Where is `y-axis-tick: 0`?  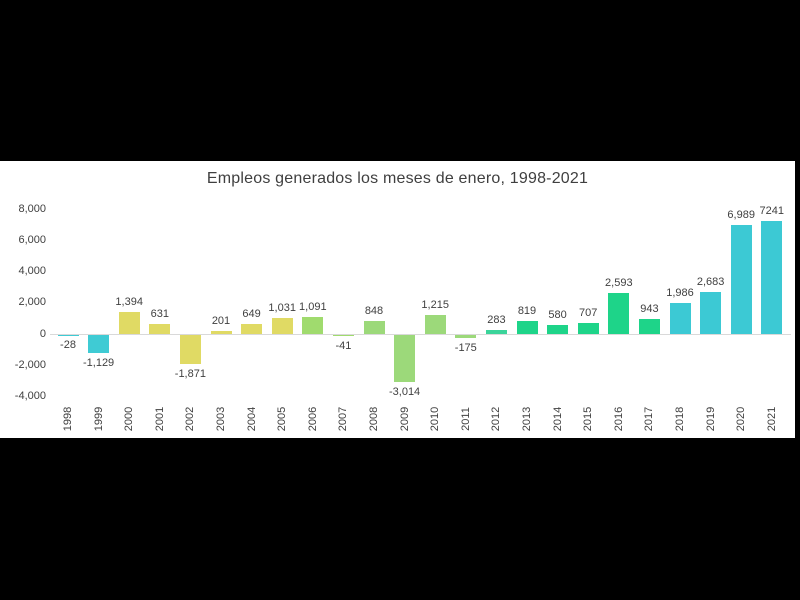 y-axis-tick: 0 is located at coordinates (42, 333).